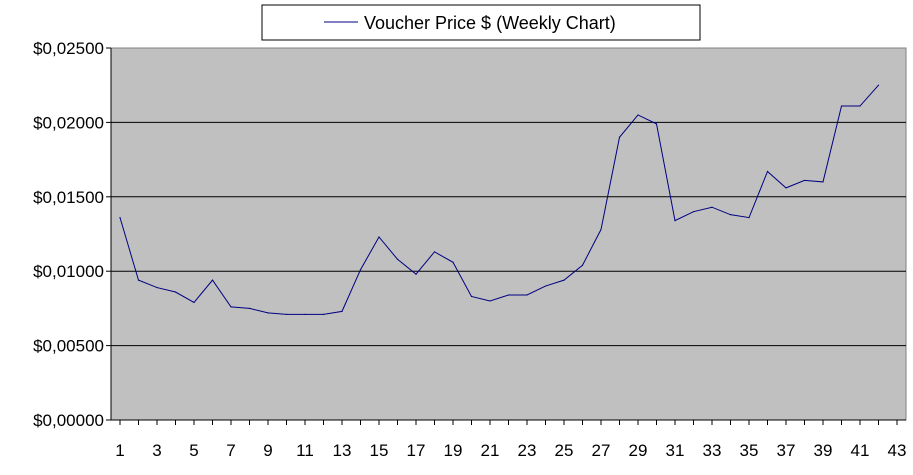 The height and width of the screenshot is (475, 913). I want to click on x-tick-label: 39, so click(823, 450).